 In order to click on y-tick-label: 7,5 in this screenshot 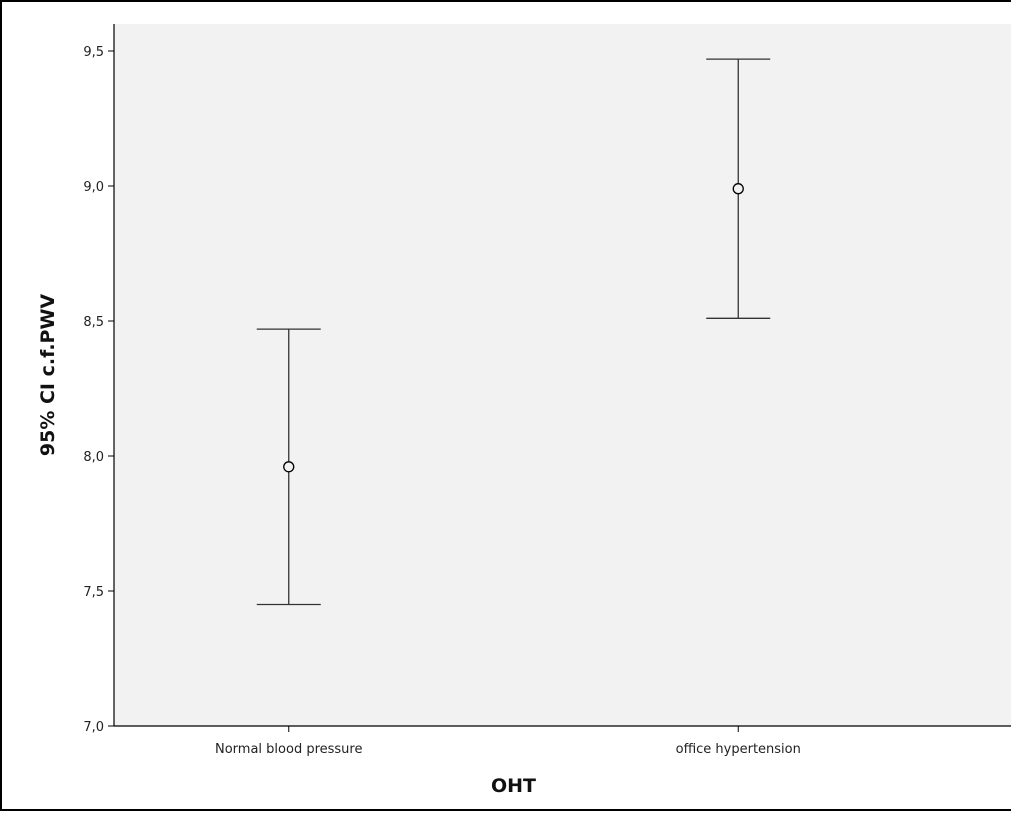, I will do `click(93, 592)`.